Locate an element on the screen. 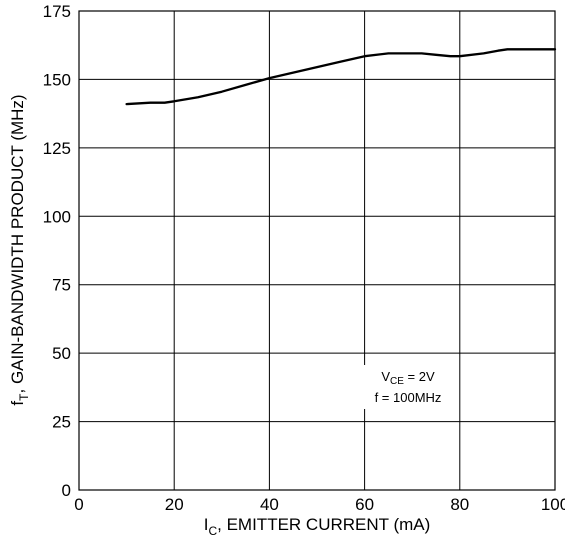  x-tick-label: 100 is located at coordinates (553, 504).